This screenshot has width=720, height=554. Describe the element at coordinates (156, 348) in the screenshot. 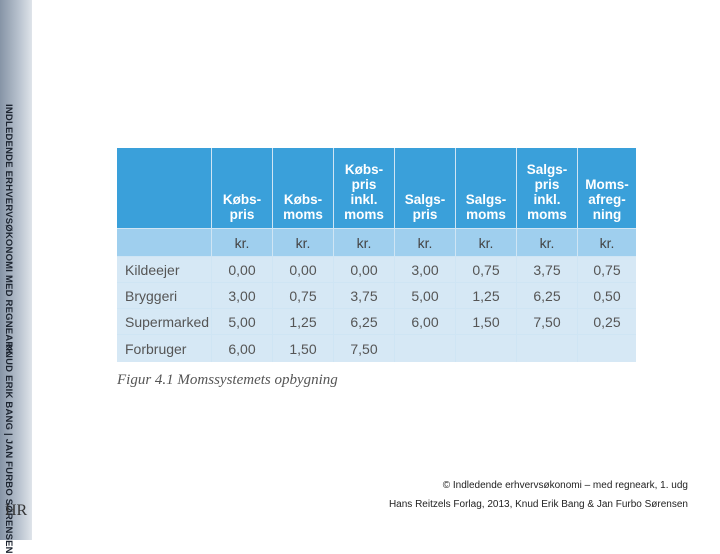

I see `cell-text: Forbruger` at that location.